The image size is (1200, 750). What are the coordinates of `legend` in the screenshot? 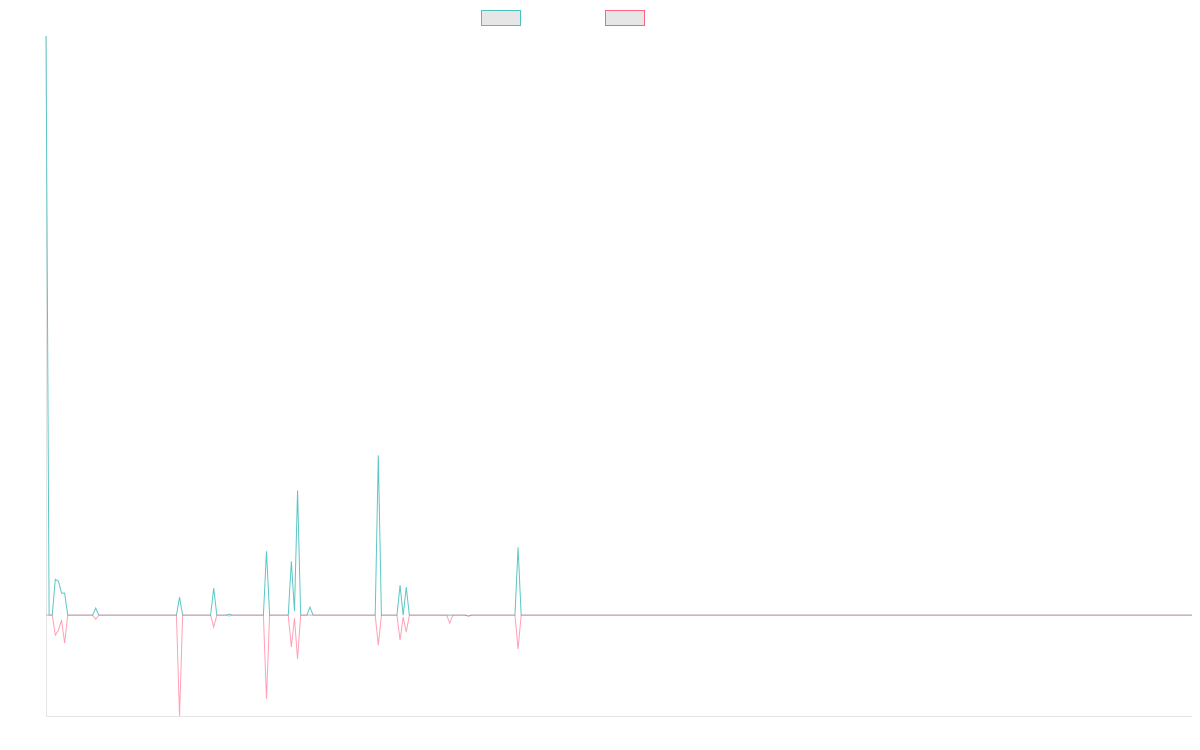 It's located at (563, 18).